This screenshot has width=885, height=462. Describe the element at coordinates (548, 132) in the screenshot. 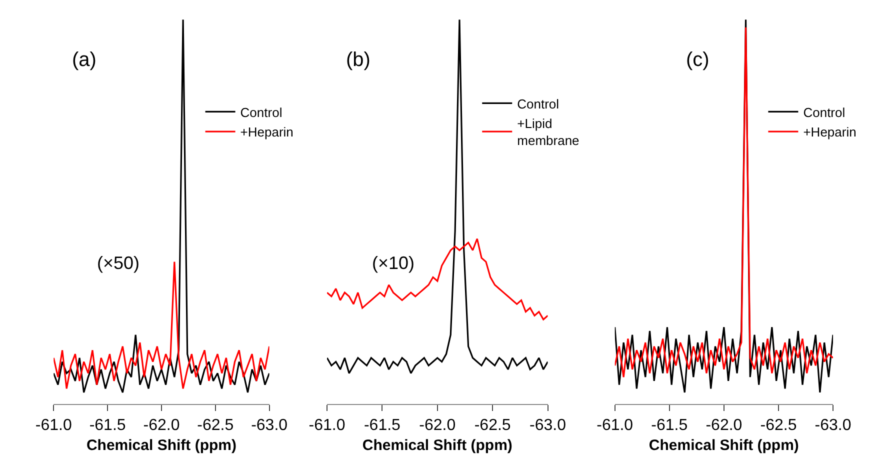

I see `legend-label: +Lipid membrane` at that location.